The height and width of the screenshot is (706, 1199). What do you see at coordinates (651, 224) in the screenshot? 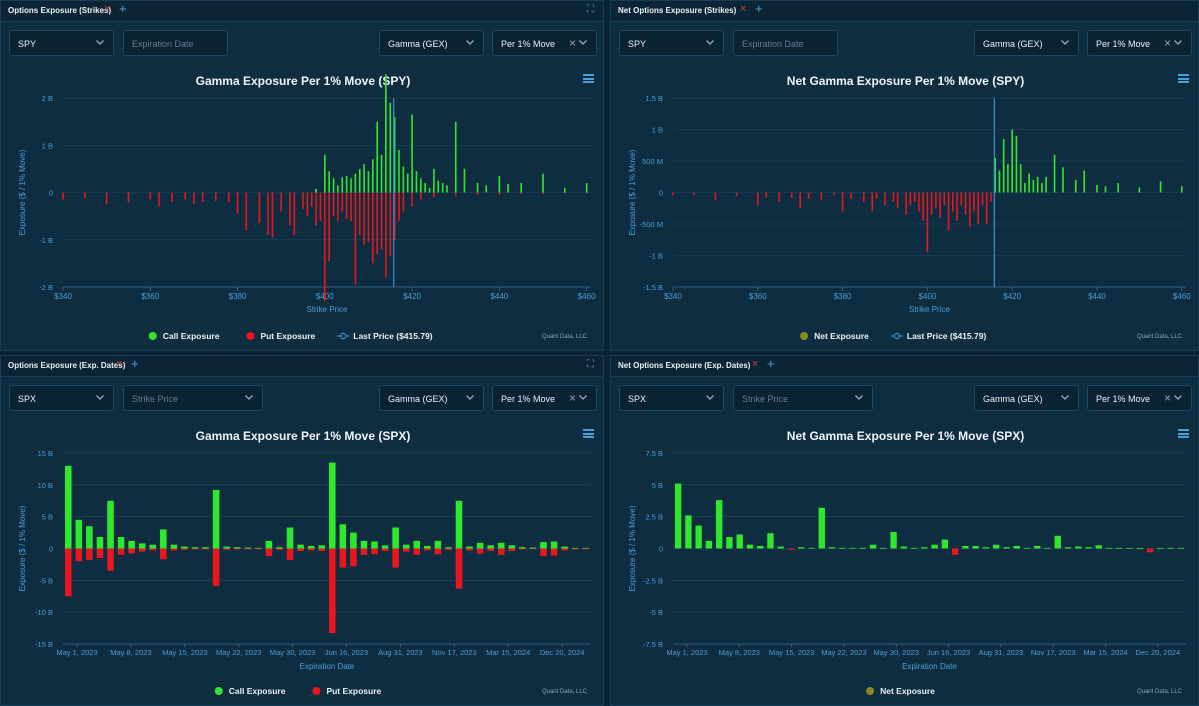
I see `y-tick-label: -500 M` at bounding box center [651, 224].